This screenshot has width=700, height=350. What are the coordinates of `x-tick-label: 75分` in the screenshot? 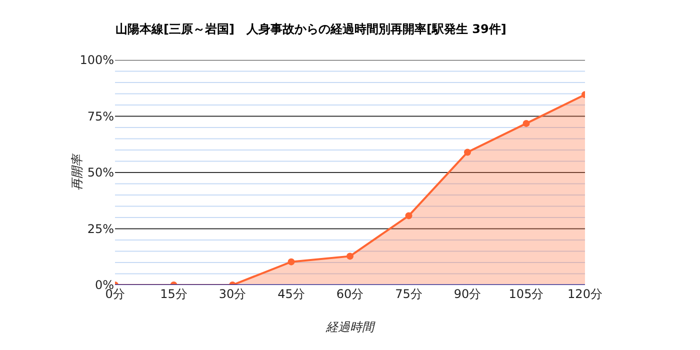 It's located at (408, 294).